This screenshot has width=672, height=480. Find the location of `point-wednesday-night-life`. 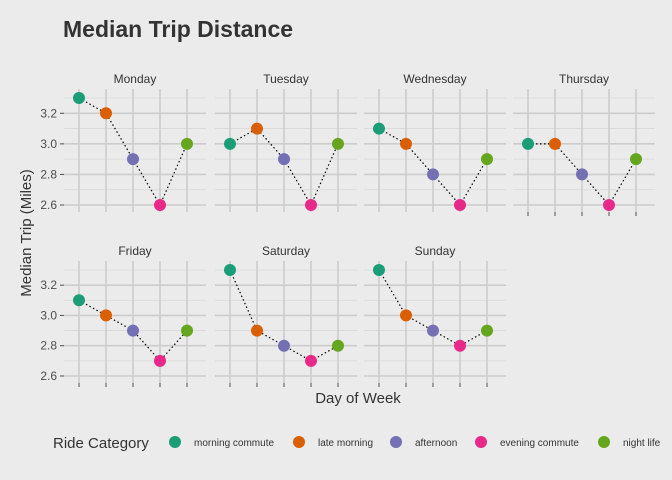

point-wednesday-night-life is located at coordinates (487, 159).